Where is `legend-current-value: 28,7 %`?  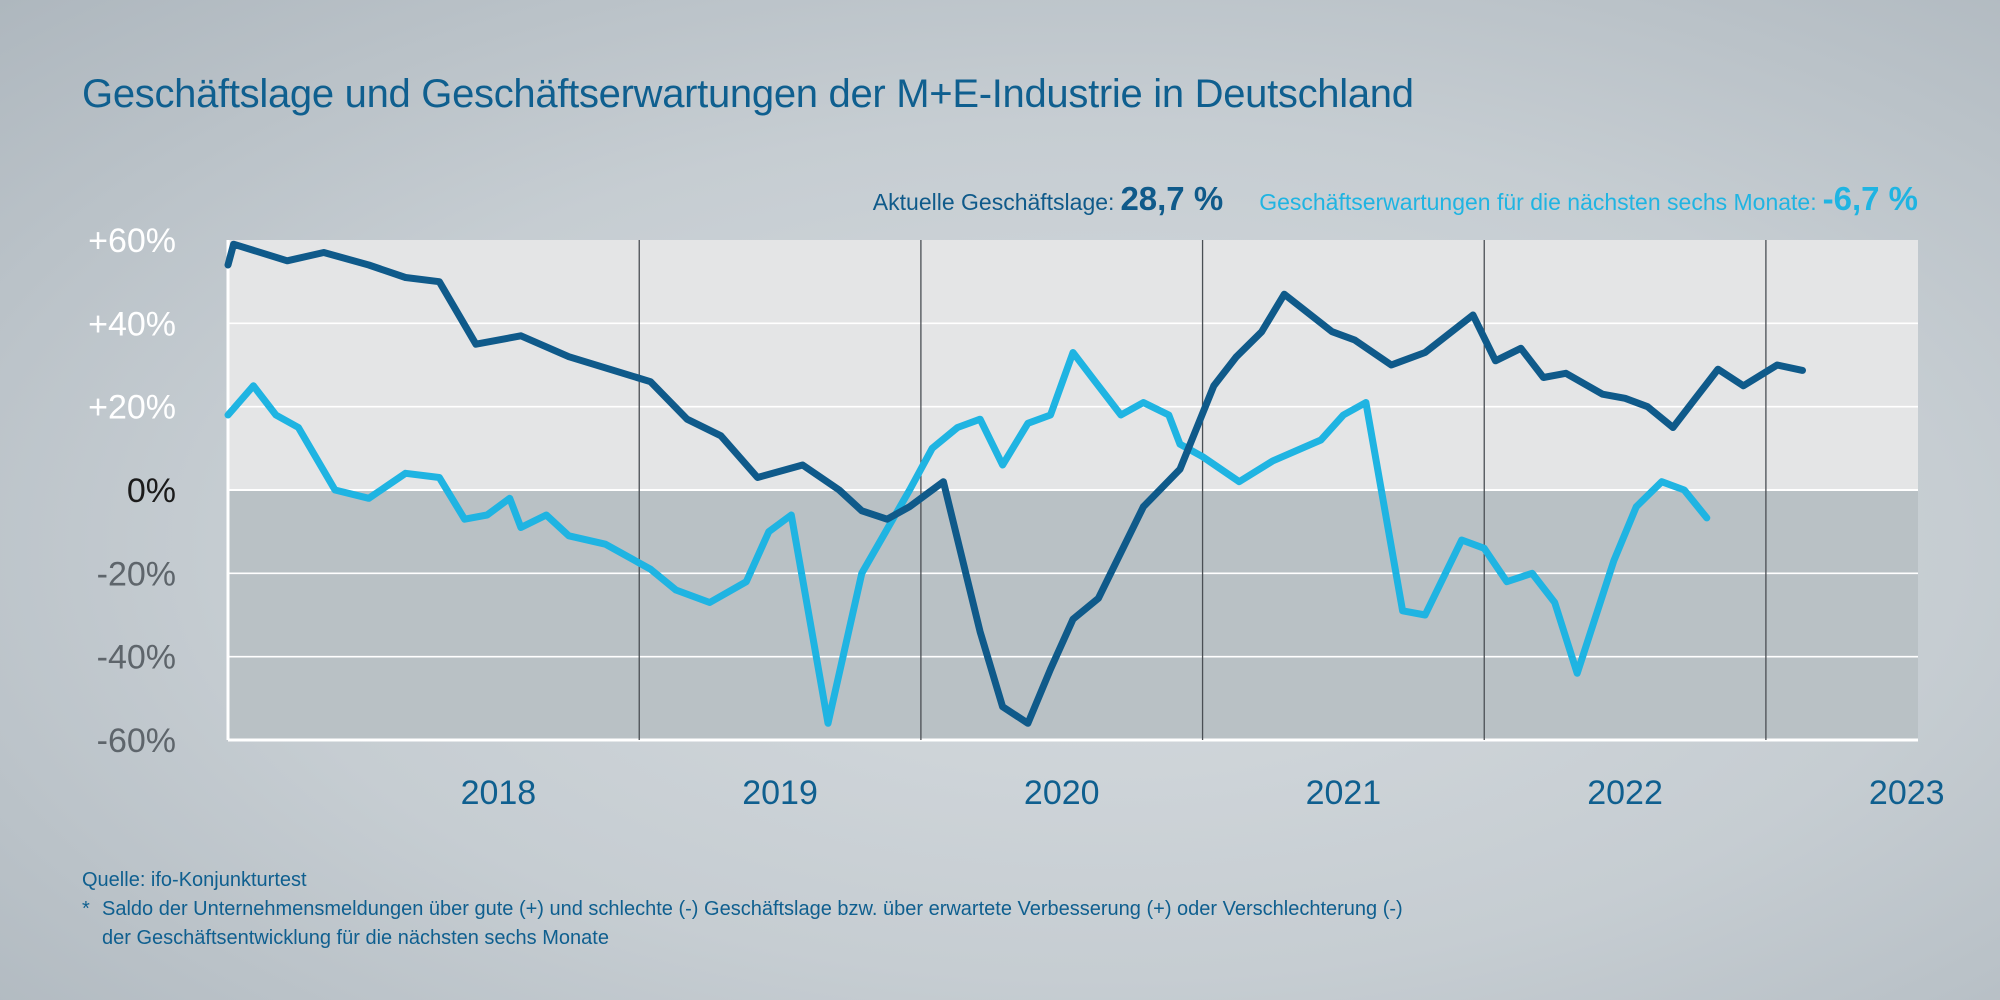
legend-current-value: 28,7 % is located at coordinates (1172, 198).